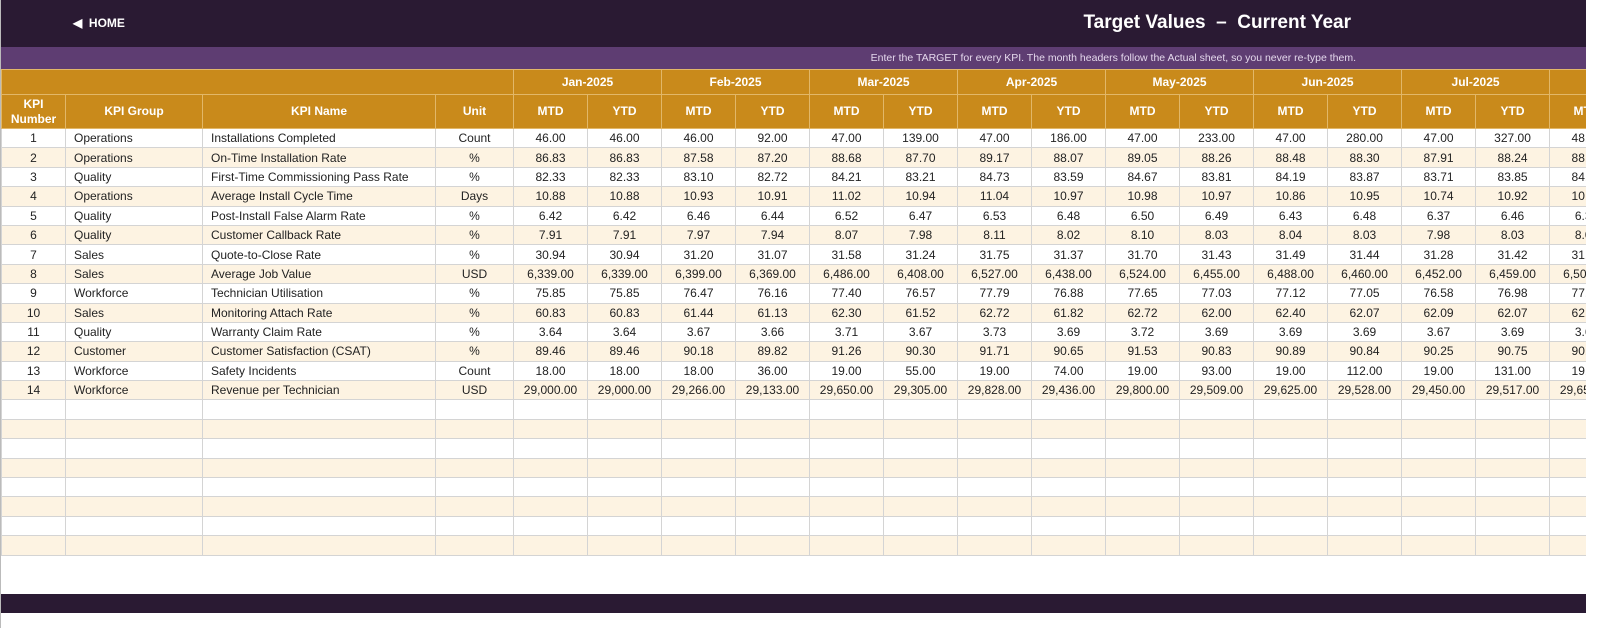 Image resolution: width=1600 pixels, height=628 pixels. I want to click on cell: 84.19, so click(1291, 177).